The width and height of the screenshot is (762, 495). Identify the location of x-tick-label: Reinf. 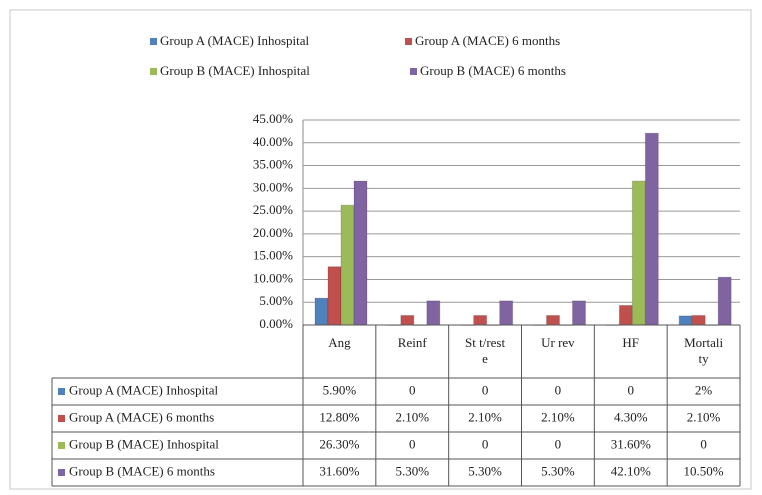
(412, 342).